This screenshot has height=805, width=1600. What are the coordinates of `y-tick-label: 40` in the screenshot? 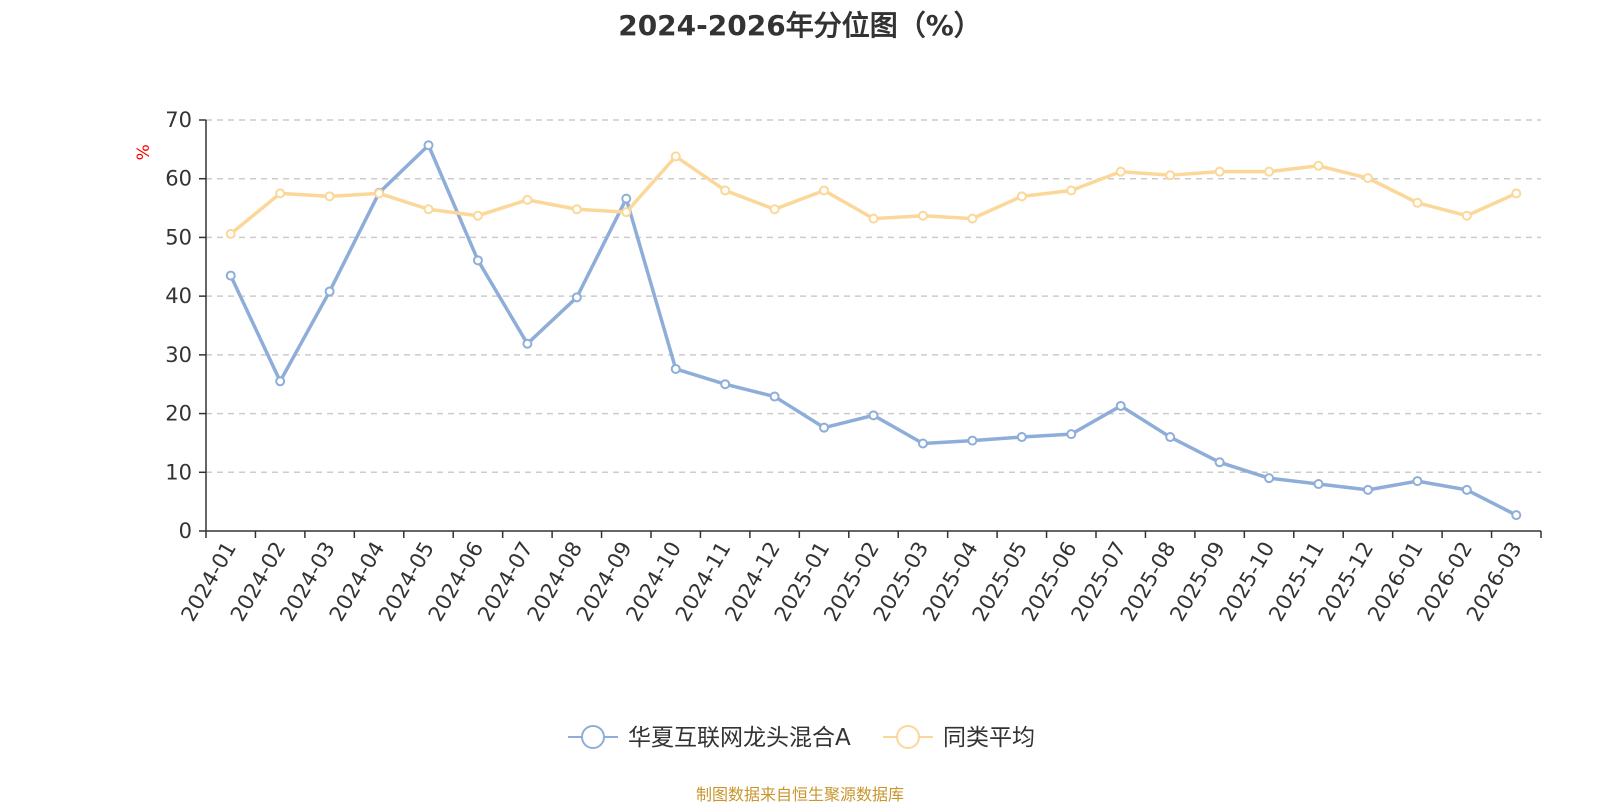 It's located at (178, 296).